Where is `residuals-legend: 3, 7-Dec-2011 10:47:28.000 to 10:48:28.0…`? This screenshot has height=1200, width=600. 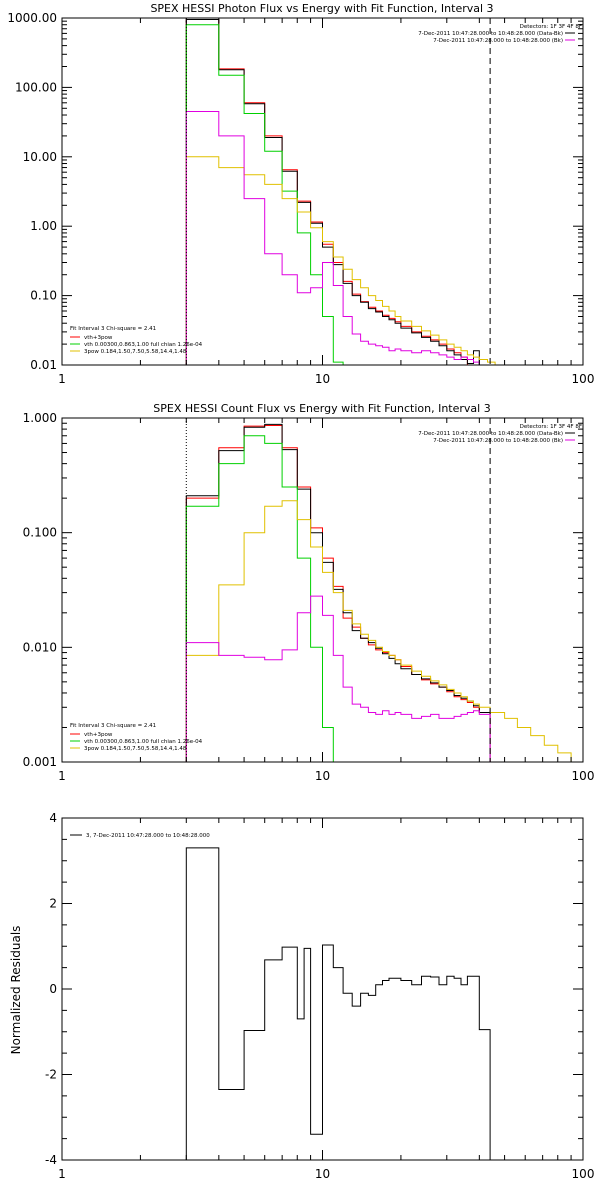 residuals-legend: 3, 7-Dec-2011 10:47:28.000 to 10:48:28.0… is located at coordinates (140, 836).